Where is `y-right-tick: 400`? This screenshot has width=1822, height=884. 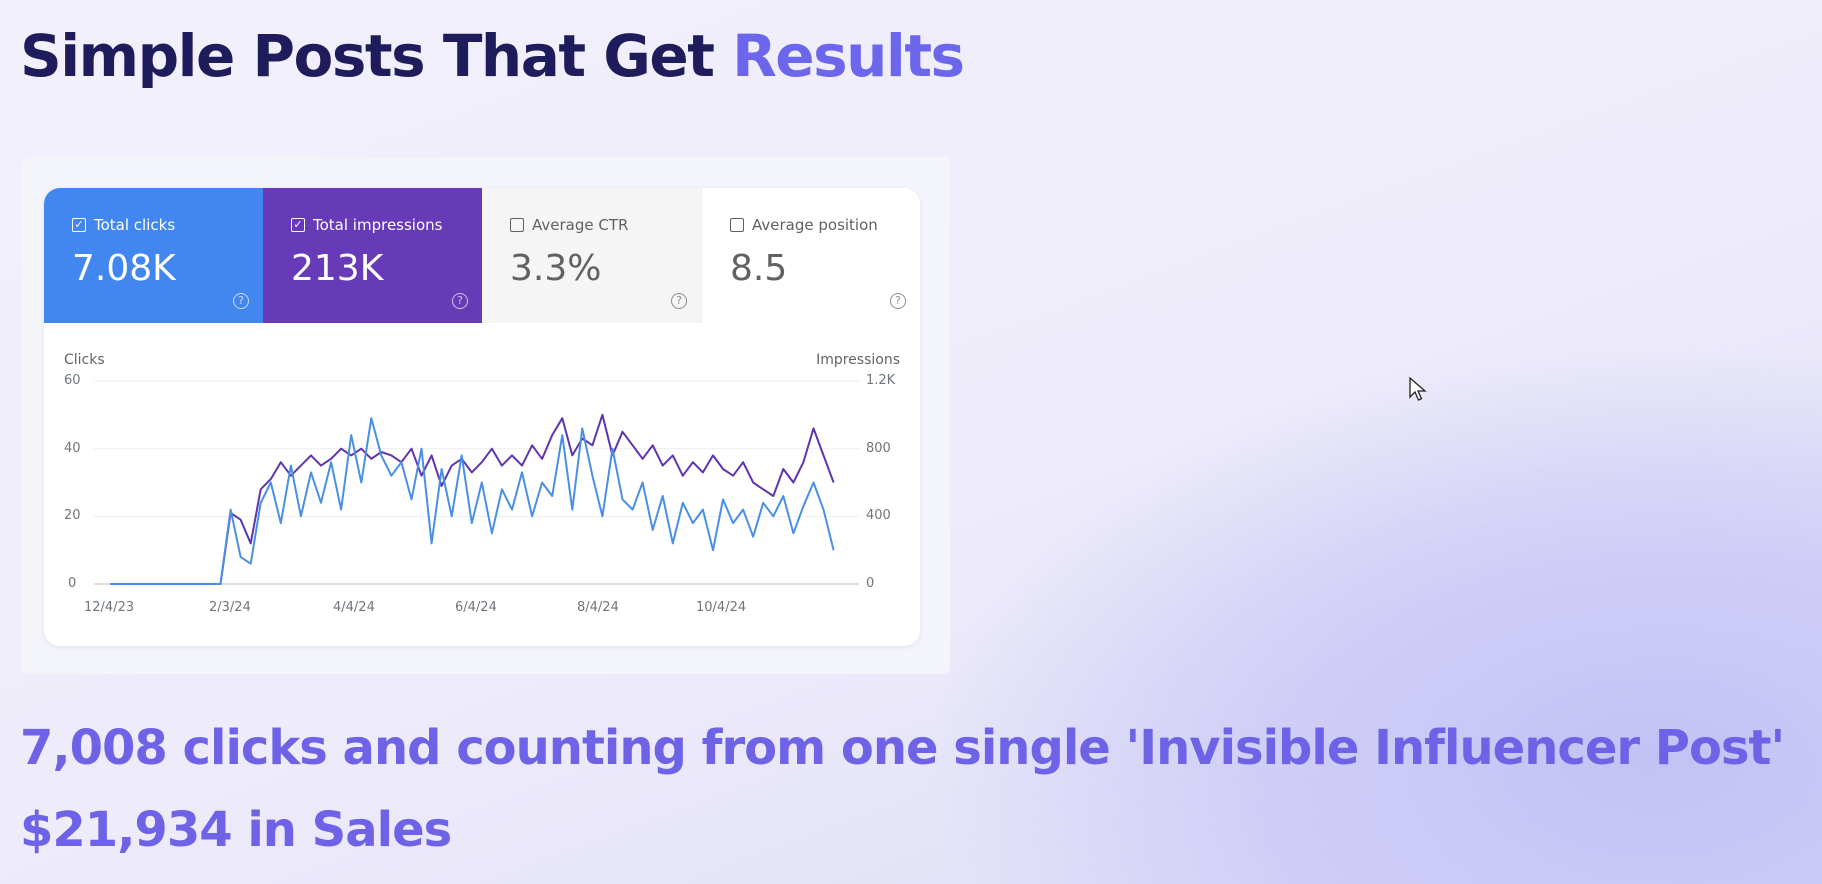
y-right-tick: 400 is located at coordinates (878, 515).